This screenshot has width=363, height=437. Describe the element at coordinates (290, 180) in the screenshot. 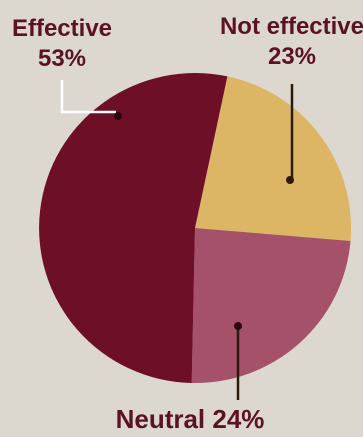

I see `not-effective-leader-dot` at that location.